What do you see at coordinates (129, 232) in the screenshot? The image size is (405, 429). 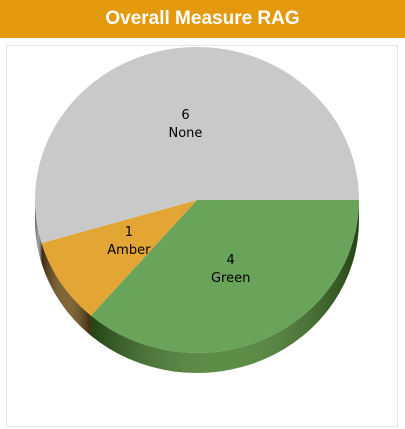 I see `slice-value-label: 1` at bounding box center [129, 232].